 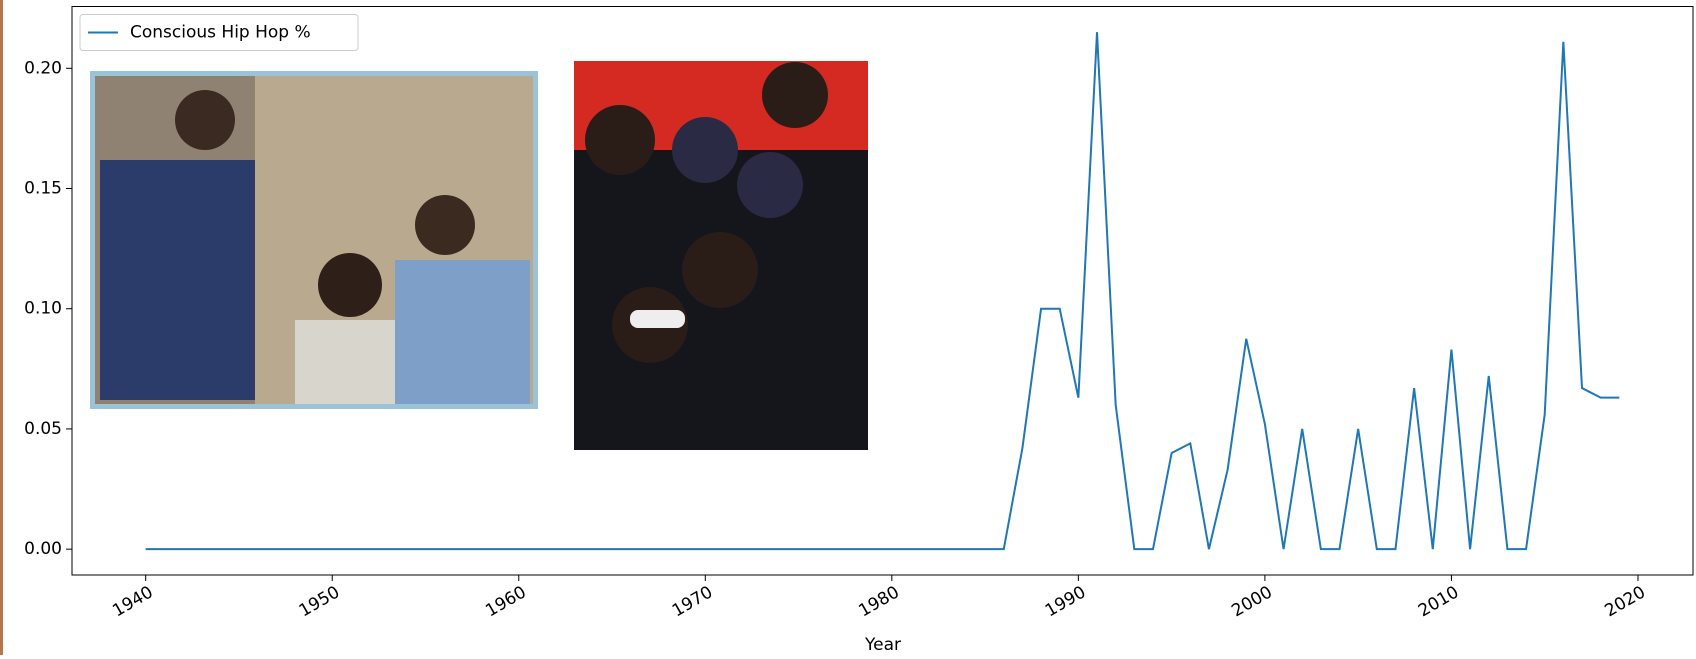 I want to click on legend-label: Conscious Hip Hop %, so click(x=220, y=33).